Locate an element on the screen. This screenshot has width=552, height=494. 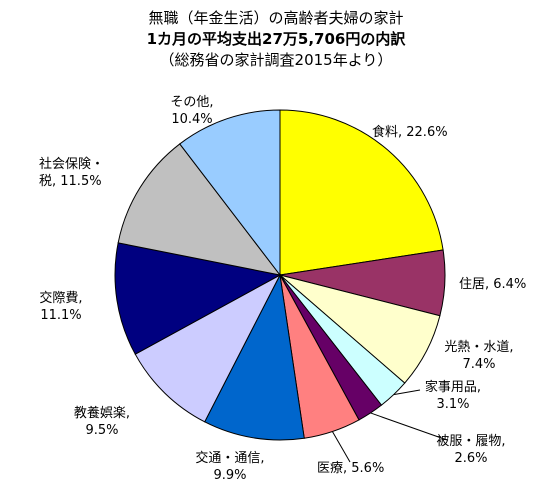
chart-title-line-1: 無職（年金生活）の高齢者夫婦の家計 is located at coordinates (276, 18).